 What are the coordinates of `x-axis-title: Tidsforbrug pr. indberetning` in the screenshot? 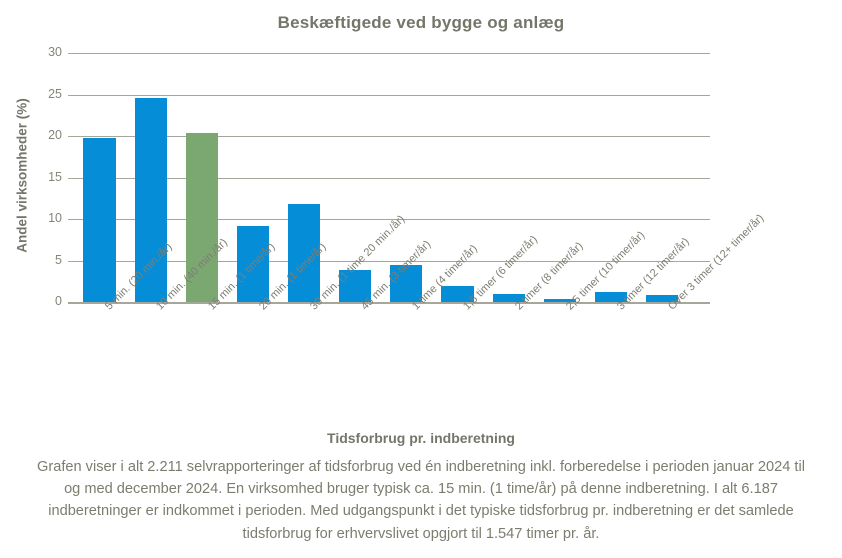 It's located at (421, 438).